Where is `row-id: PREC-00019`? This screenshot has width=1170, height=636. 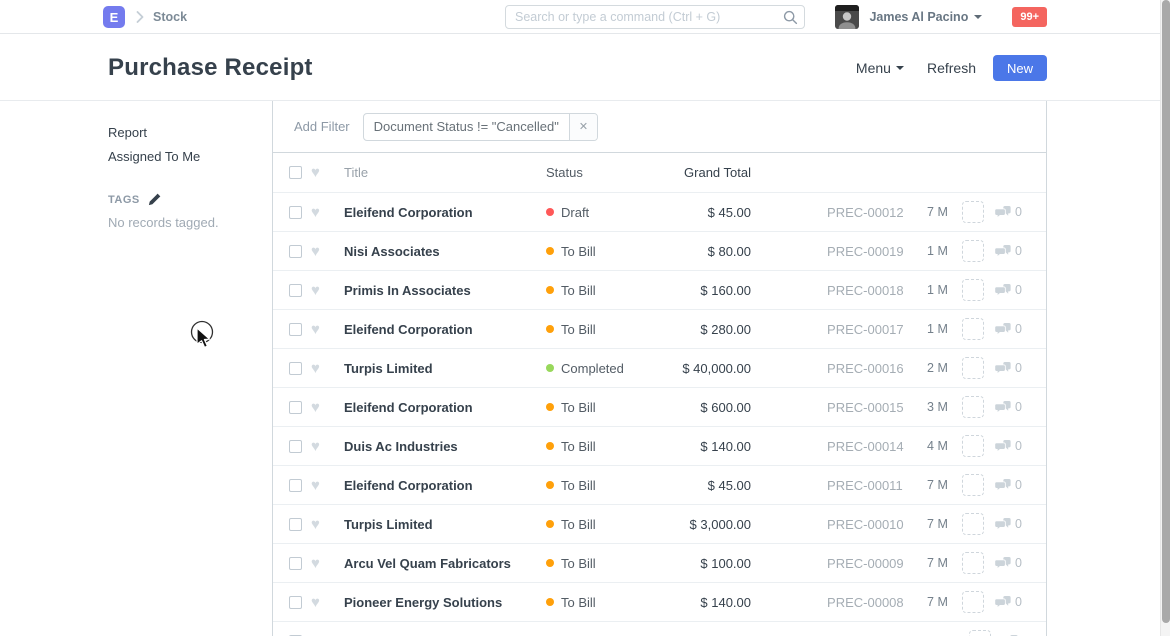
row-id: PREC-00019 is located at coordinates (865, 251).